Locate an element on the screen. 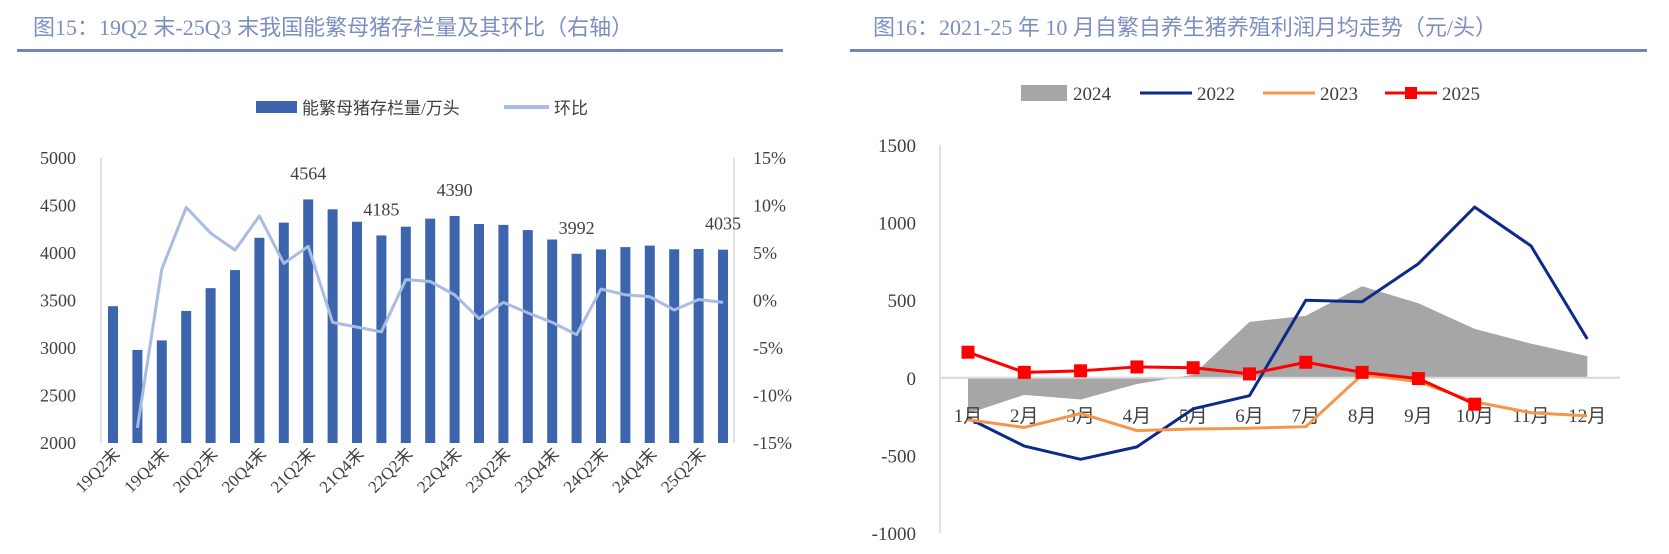 Image resolution: width=1669 pixels, height=554 pixels. data-label: 4564 is located at coordinates (308, 173).